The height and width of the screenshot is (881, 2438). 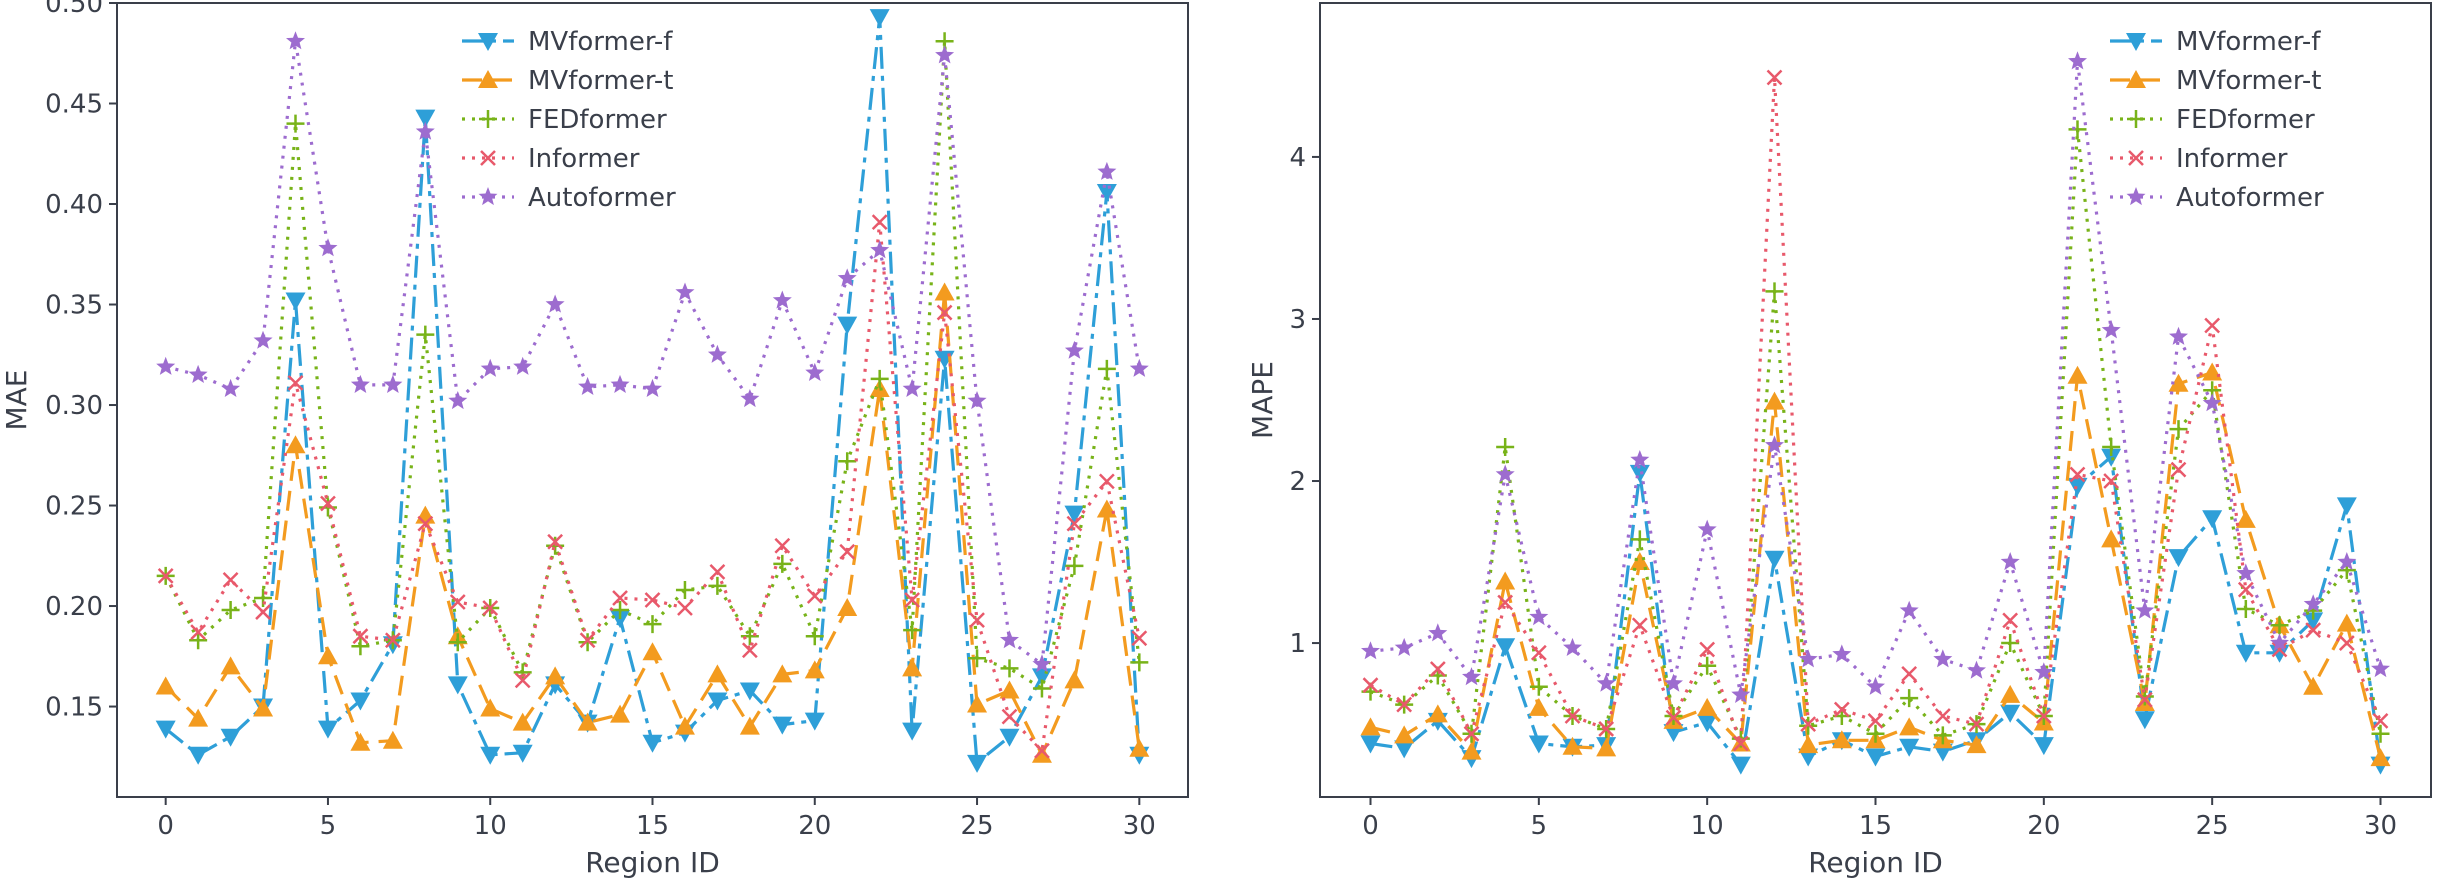 What do you see at coordinates (74, 507) in the screenshot?
I see `y-tick-label: 0.25` at bounding box center [74, 507].